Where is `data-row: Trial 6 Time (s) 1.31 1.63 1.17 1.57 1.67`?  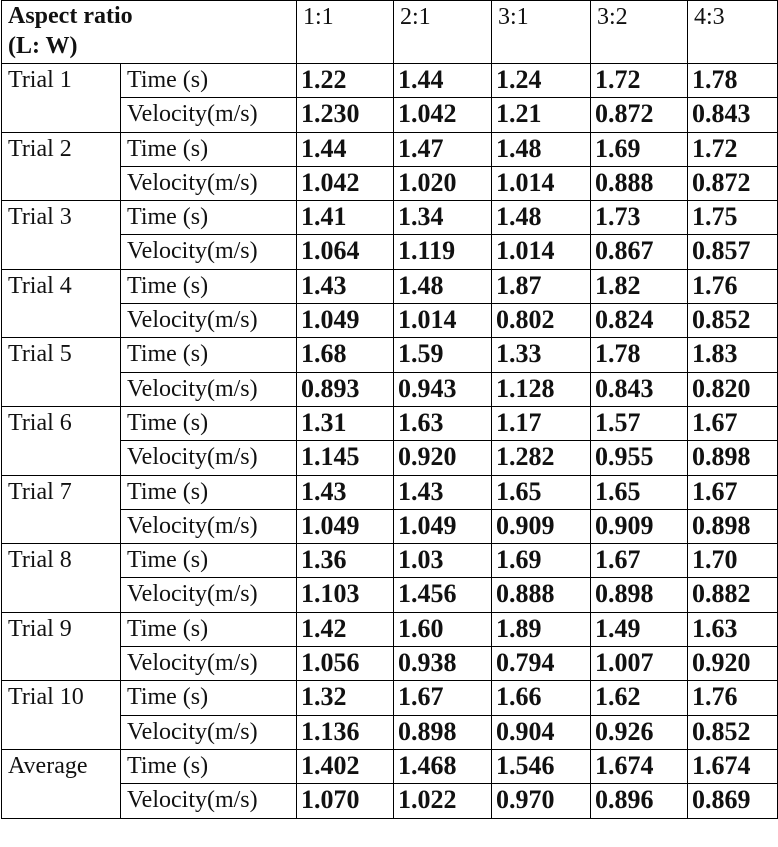
data-row: Trial 6 Time (s) 1.31 1.63 1.17 1.57 1.67 is located at coordinates (389, 440).